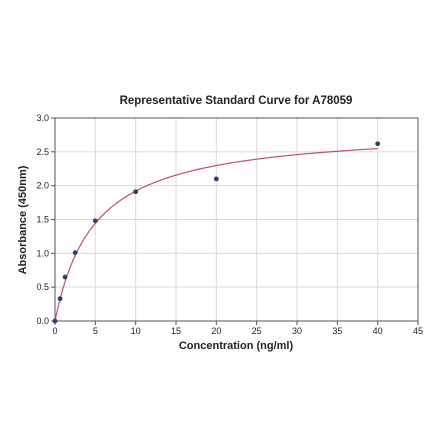 This screenshot has height=446, width=440. I want to click on y-tick-label: 2.0, so click(42, 186).